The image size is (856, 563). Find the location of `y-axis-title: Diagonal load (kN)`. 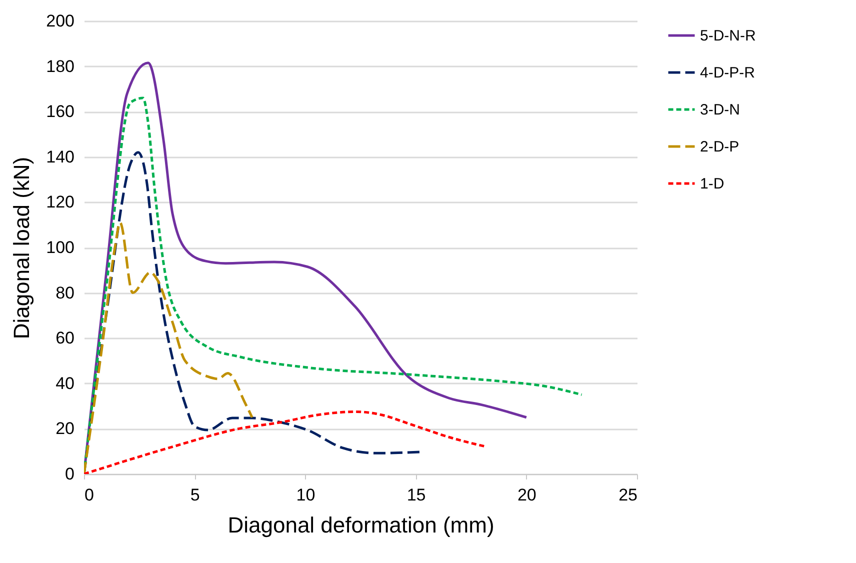

y-axis-title: Diagonal load (kN) is located at coordinates (21, 248).